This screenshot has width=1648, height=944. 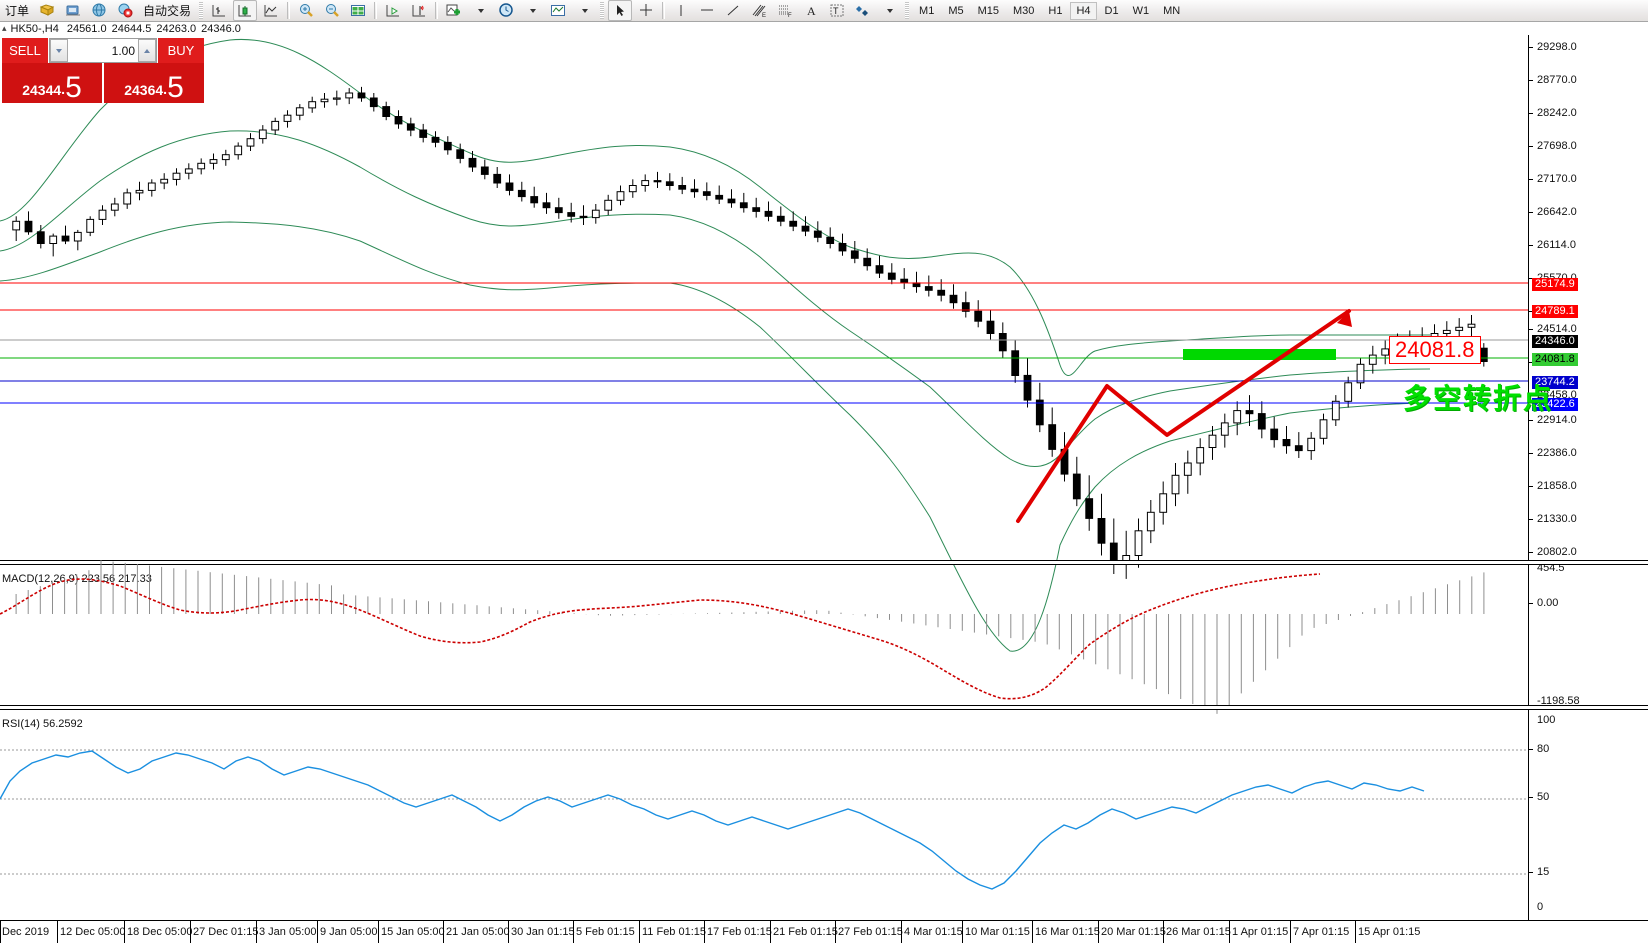 I want to click on chinese-note-annotation: 多空转折点, so click(x=1478, y=398).